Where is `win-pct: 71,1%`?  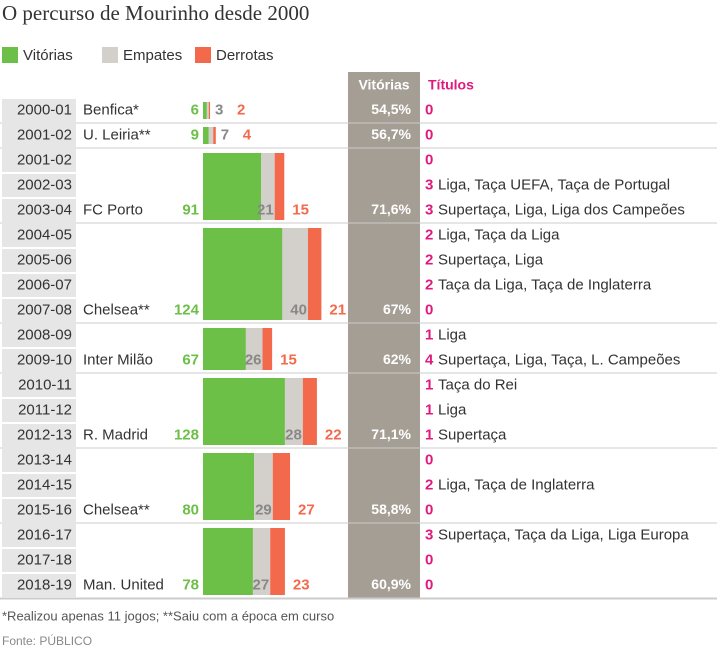
win-pct: 71,1% is located at coordinates (391, 434).